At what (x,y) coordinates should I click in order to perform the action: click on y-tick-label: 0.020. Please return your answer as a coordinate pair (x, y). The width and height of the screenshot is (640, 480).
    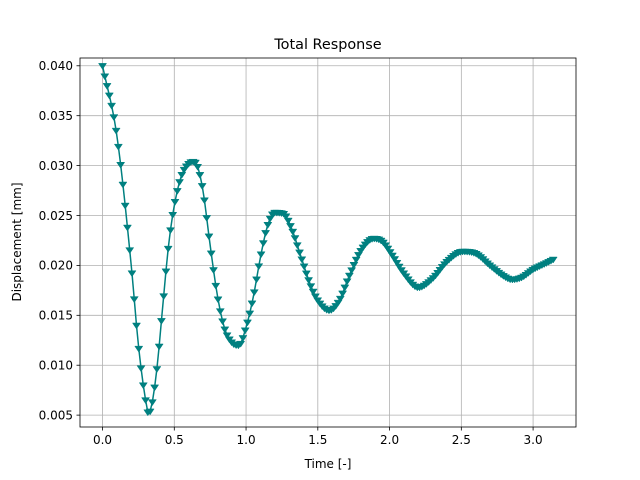
    Looking at the image, I should click on (56, 266).